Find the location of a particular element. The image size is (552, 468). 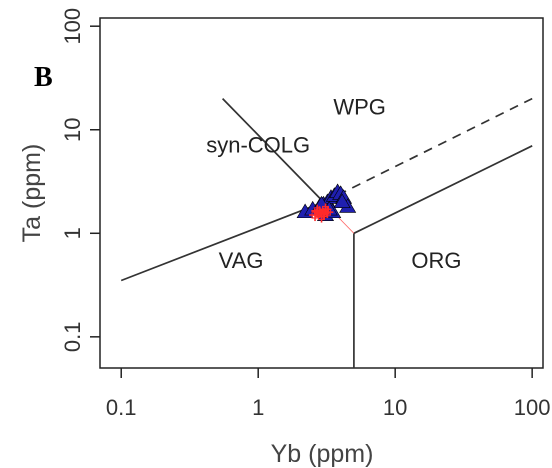

data-points is located at coordinates (326, 203).